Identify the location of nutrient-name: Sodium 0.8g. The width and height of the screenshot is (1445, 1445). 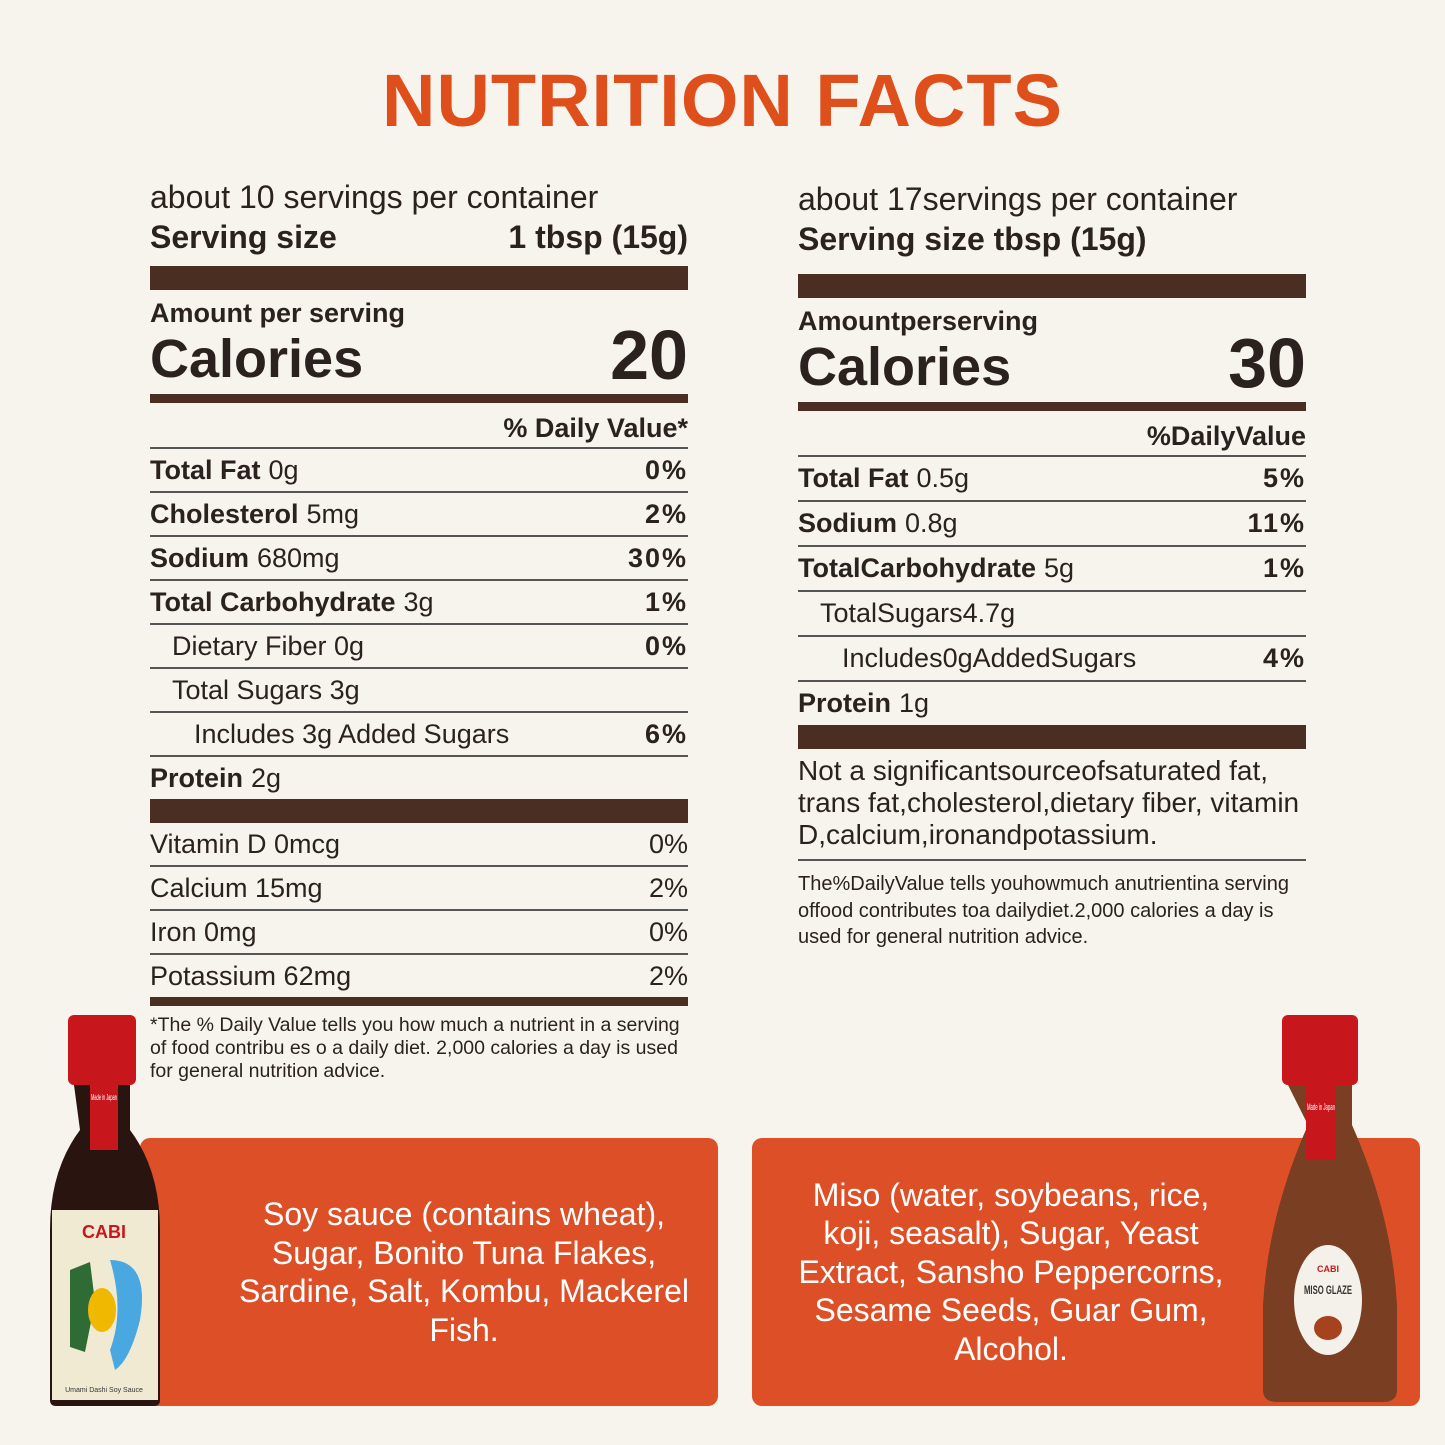
(878, 523).